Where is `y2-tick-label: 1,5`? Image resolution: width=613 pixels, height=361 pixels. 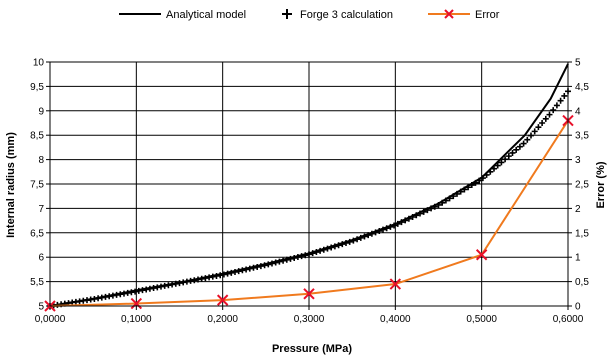
y2-tick-label: 1,5 is located at coordinates (582, 233).